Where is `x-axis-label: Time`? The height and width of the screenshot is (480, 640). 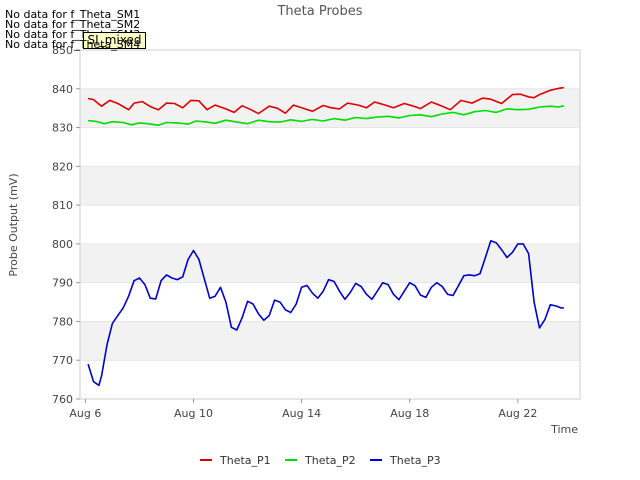
x-axis-label: Time is located at coordinates (564, 429).